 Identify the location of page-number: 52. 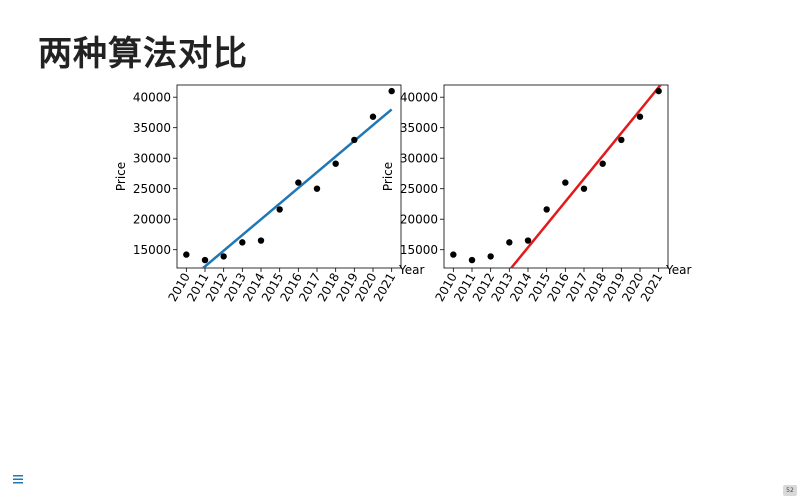
(790, 490).